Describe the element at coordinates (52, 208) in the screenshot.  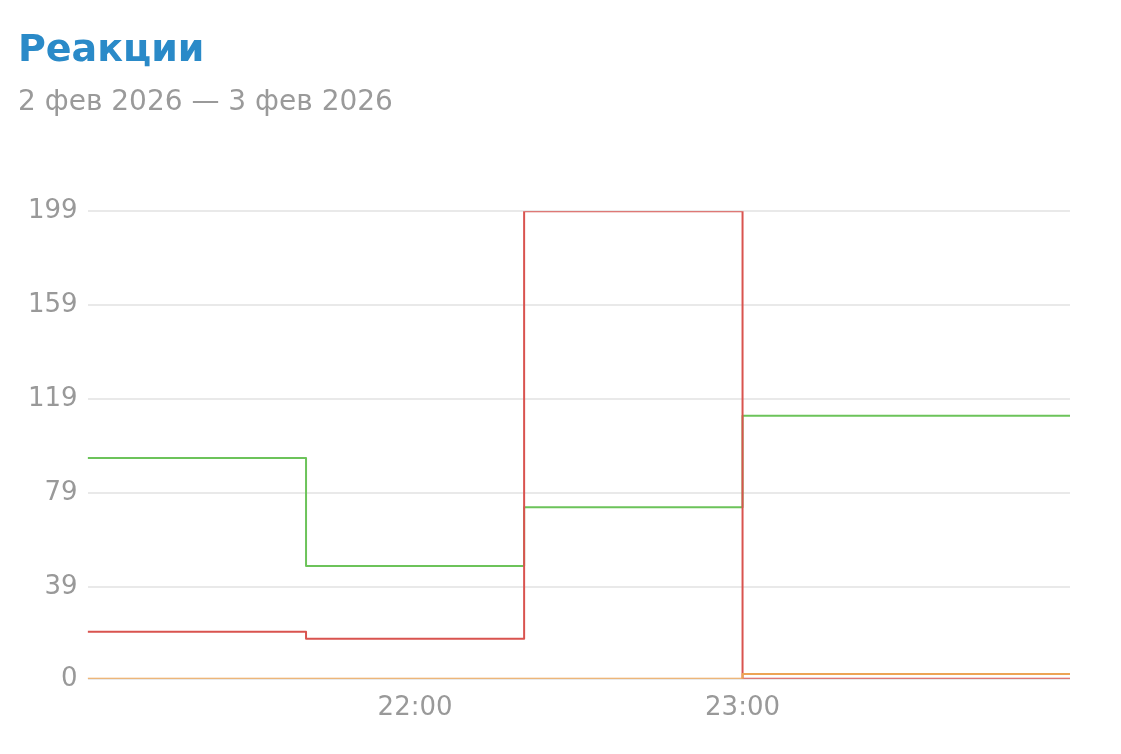
I see `y-tick-label: 199` at that location.